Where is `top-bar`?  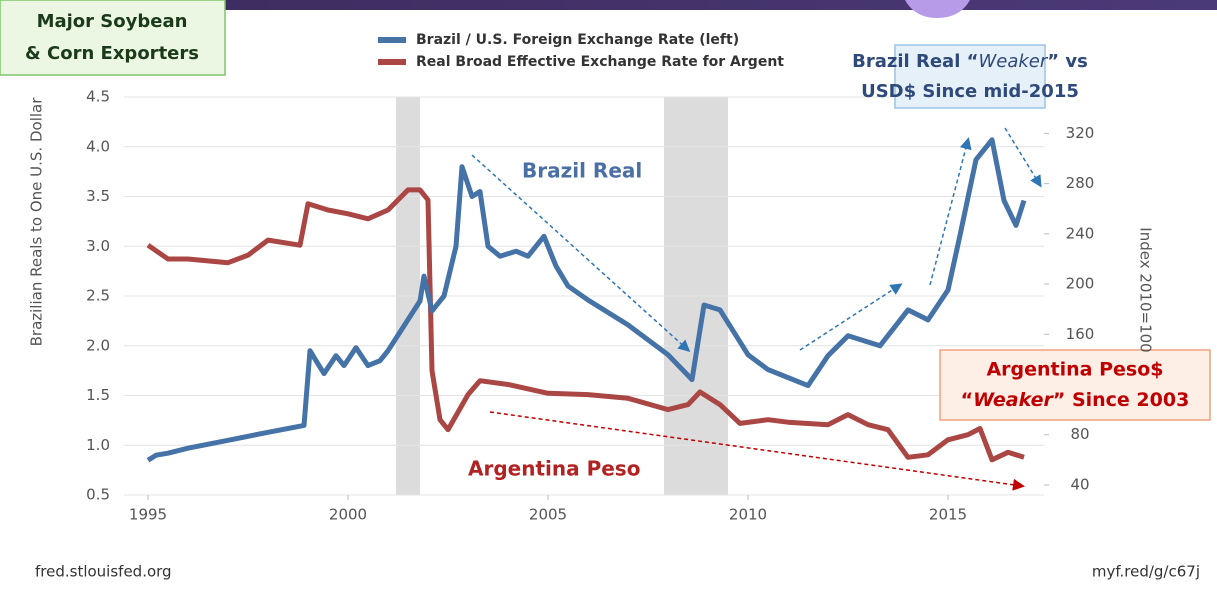 top-bar is located at coordinates (608, 5).